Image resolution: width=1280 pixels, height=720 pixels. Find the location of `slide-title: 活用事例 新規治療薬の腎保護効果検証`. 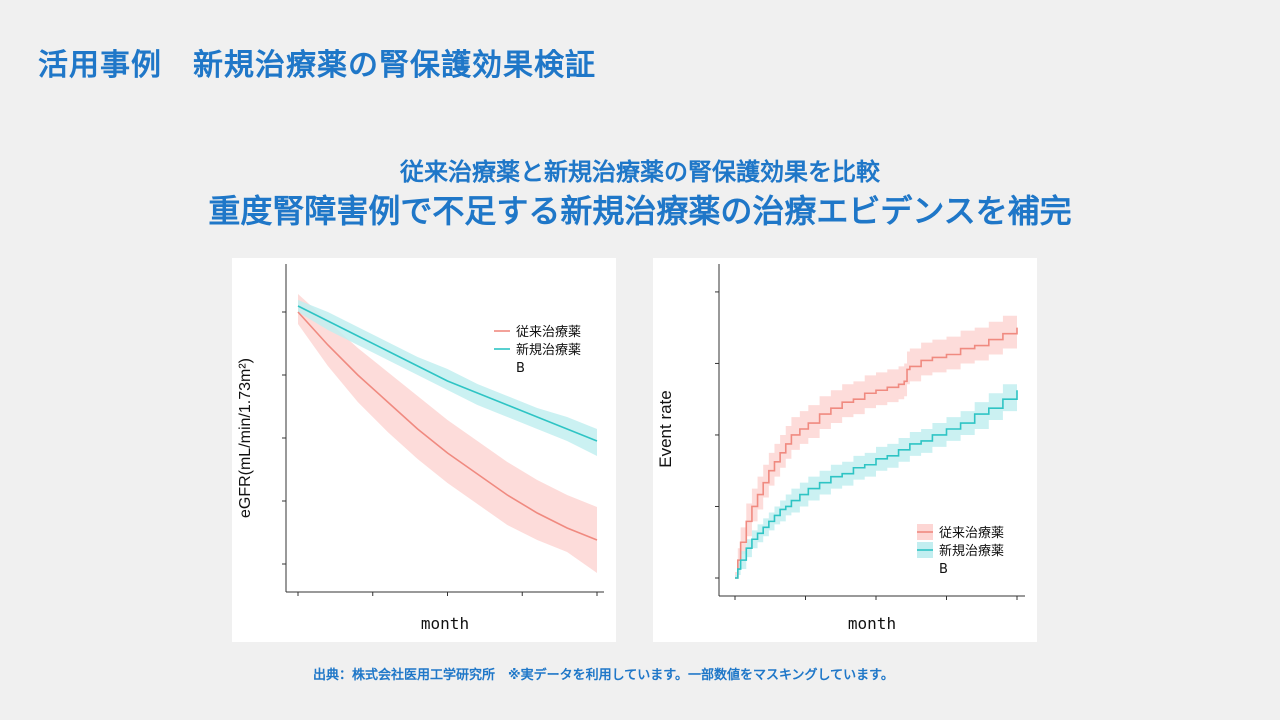

slide-title: 活用事例 新規治療薬の腎保護効果検証 is located at coordinates (317, 65).